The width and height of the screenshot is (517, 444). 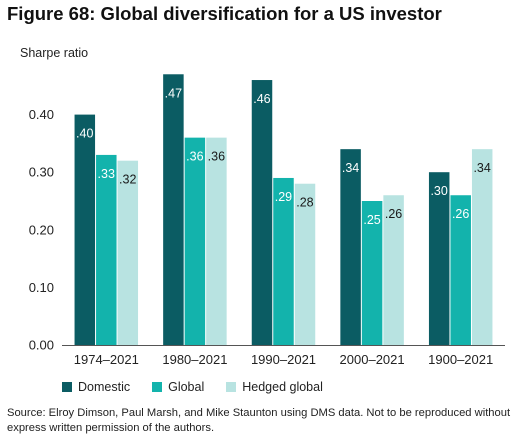 What do you see at coordinates (372, 359) in the screenshot?
I see `x-tick-label: 2000–2021` at bounding box center [372, 359].